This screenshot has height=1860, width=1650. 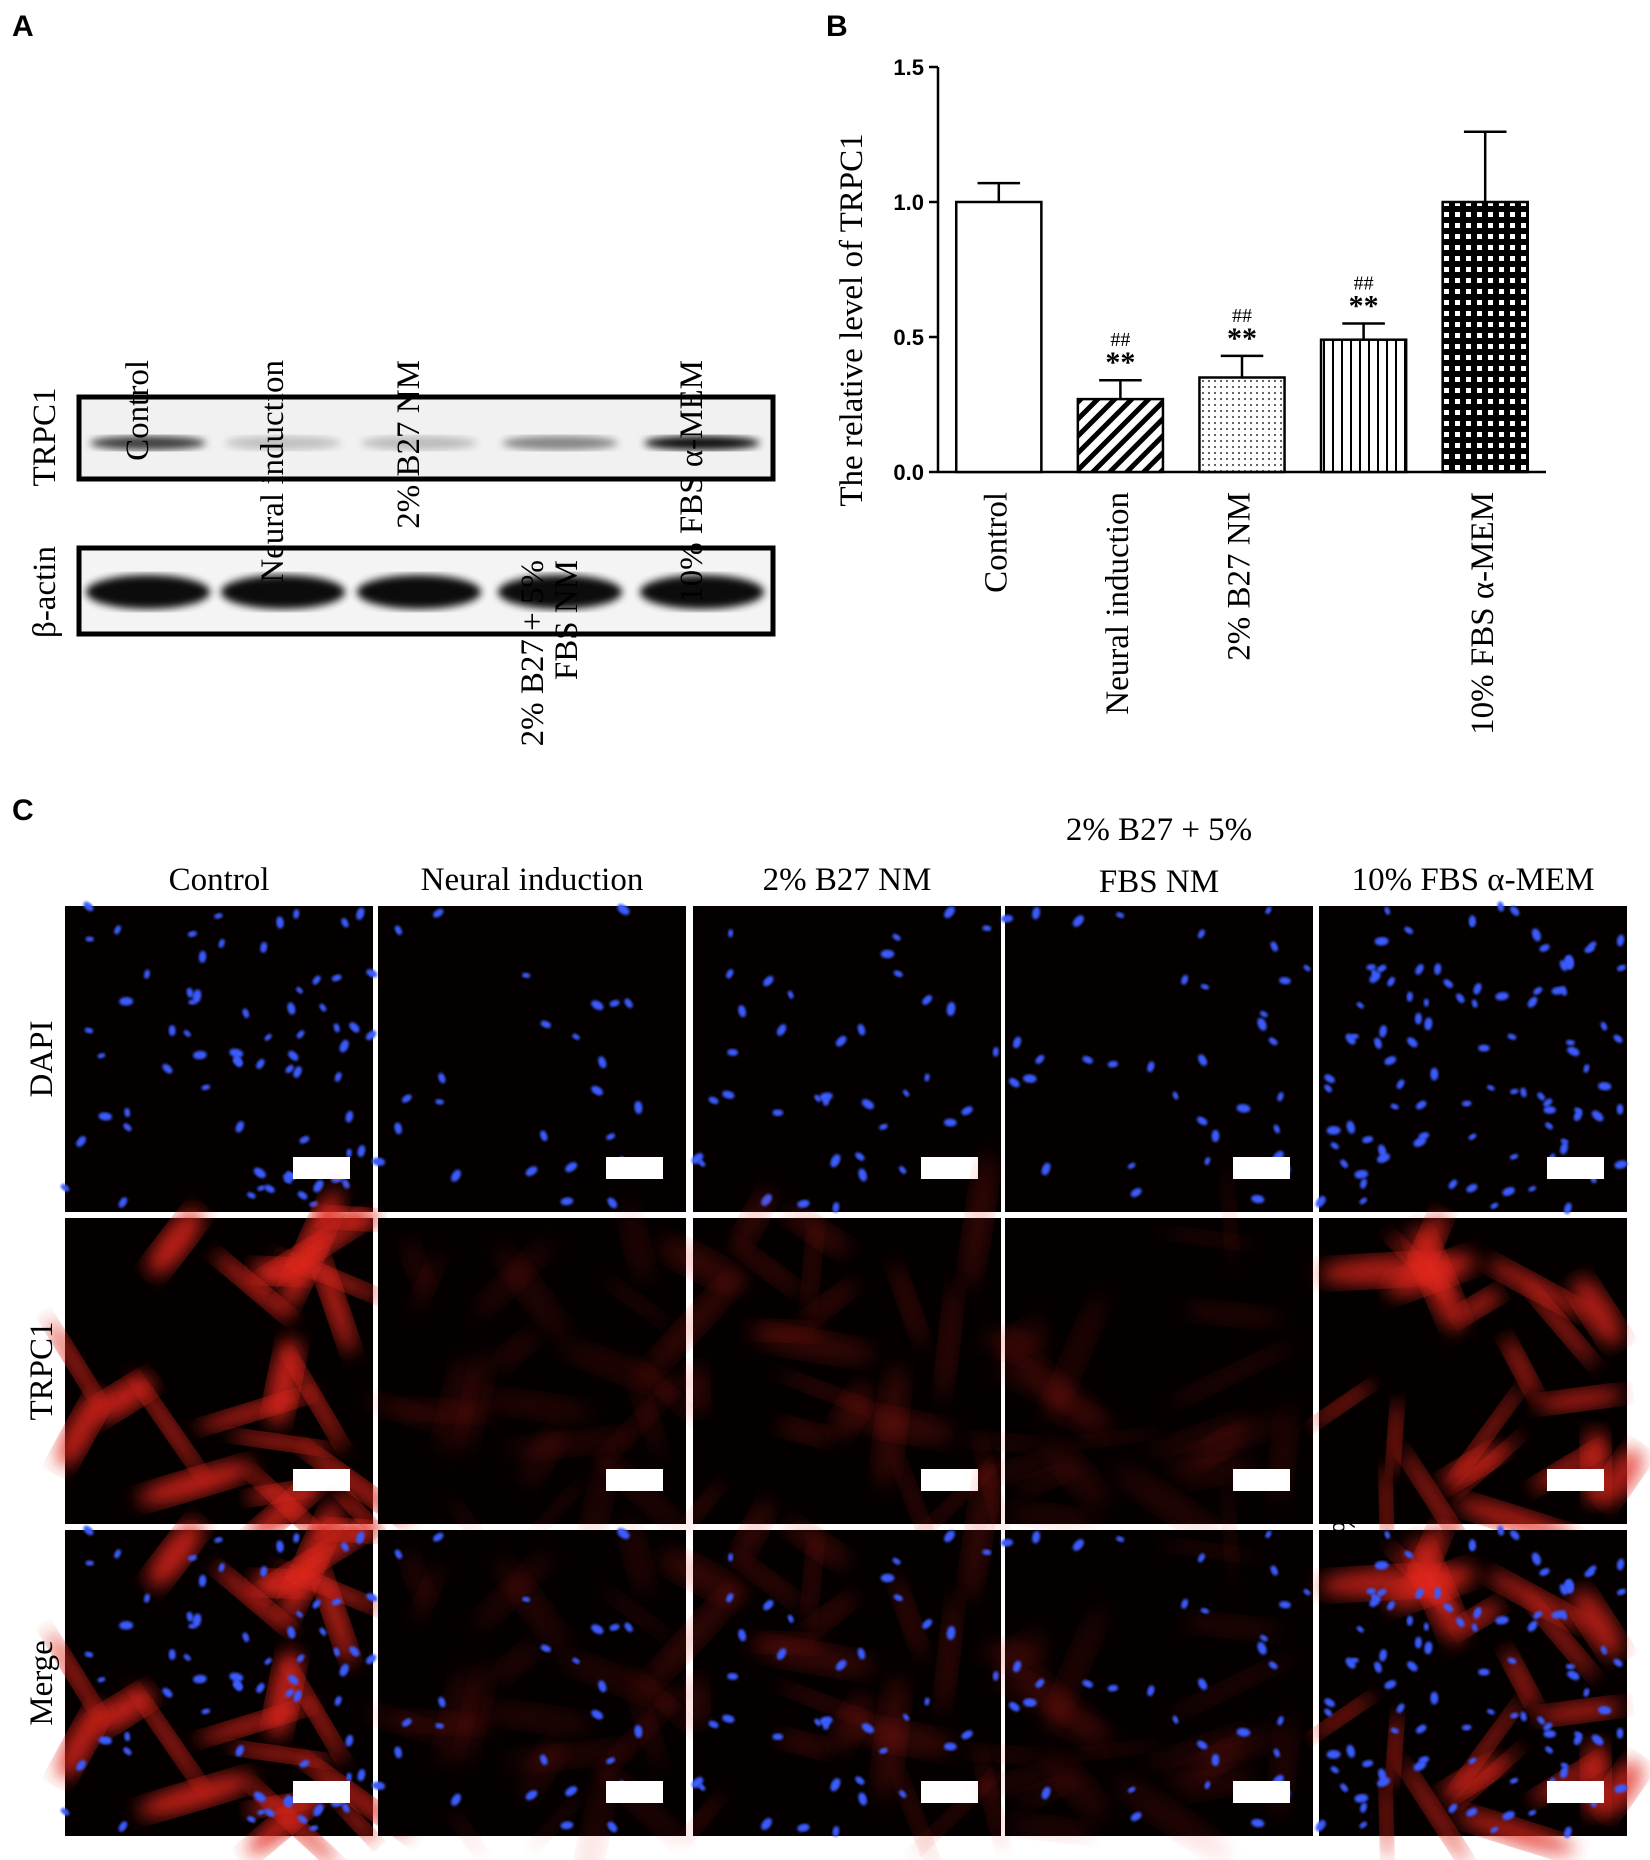 What do you see at coordinates (1118, 603) in the screenshot?
I see `x-tick-label: Neural induction` at bounding box center [1118, 603].